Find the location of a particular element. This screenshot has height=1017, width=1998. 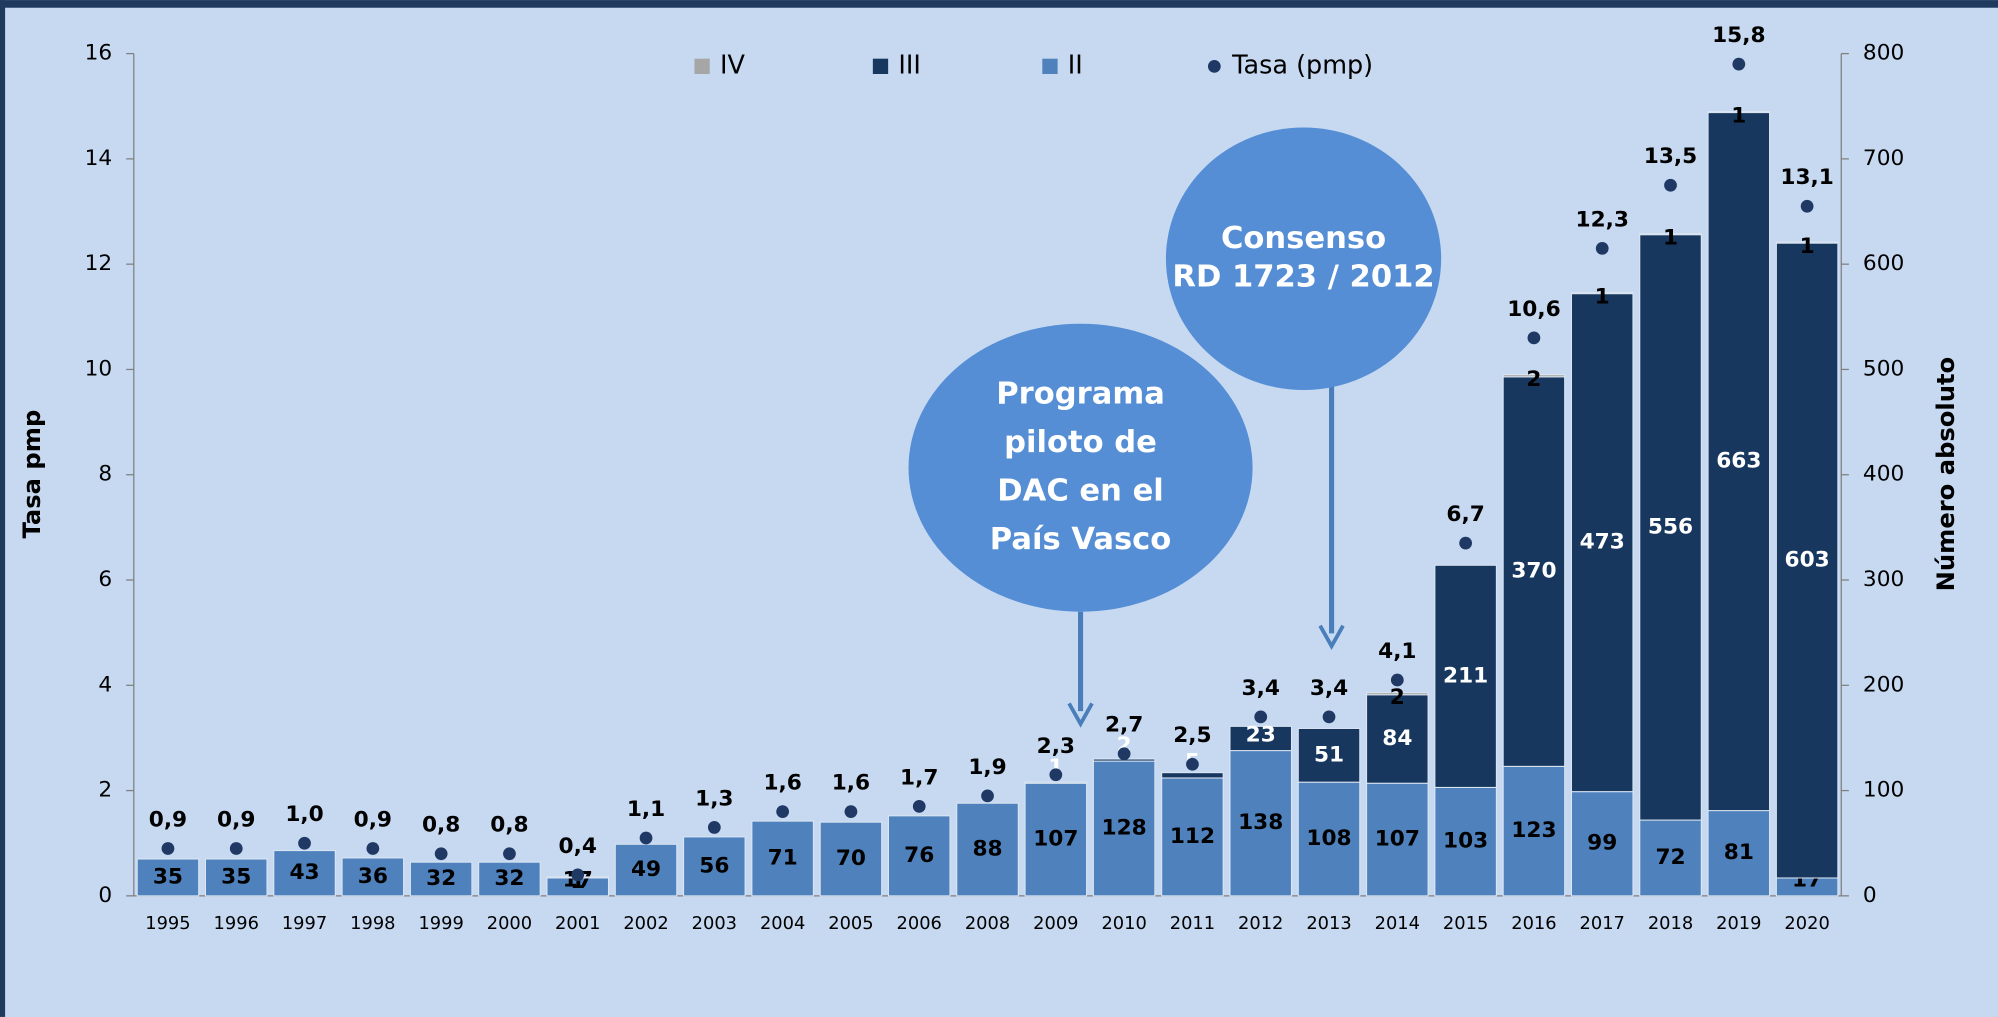

rate-label: 12,3 is located at coordinates (1602, 219).